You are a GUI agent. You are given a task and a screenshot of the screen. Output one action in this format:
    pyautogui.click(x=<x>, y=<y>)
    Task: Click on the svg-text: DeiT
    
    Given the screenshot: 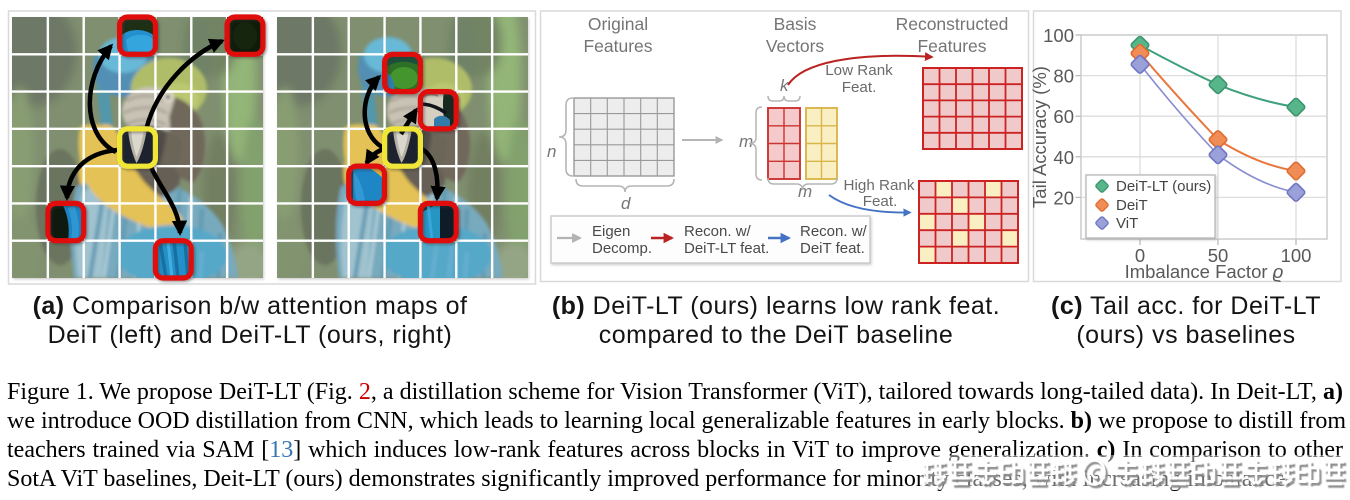 What is the action you would take?
    pyautogui.click(x=1132, y=205)
    